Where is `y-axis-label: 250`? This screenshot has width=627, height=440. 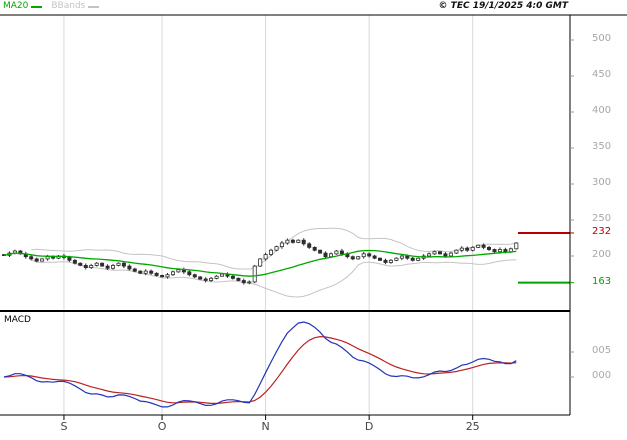
y-axis-label: 250 is located at coordinates (602, 218).